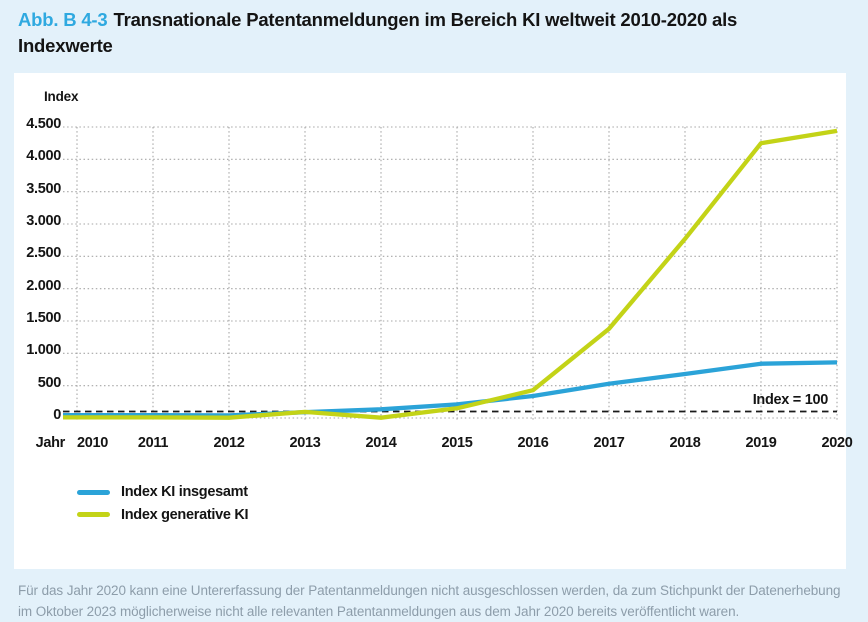 The width and height of the screenshot is (868, 622). What do you see at coordinates (37, 286) in the screenshot?
I see `y-tick-label: 2.000` at bounding box center [37, 286].